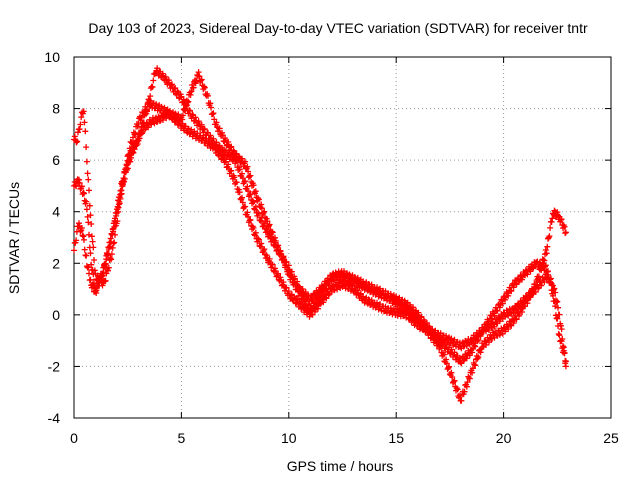 The image size is (640, 480). I want to click on x-tick-label: 20, so click(504, 438).